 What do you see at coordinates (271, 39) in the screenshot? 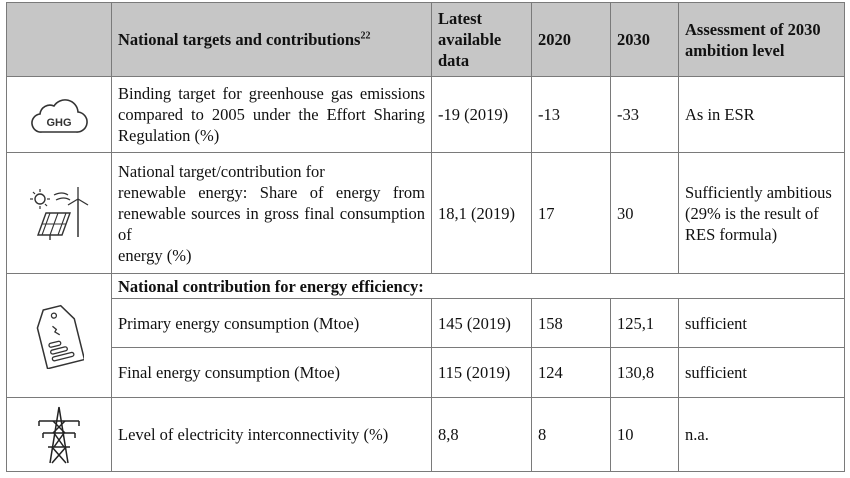
I see `targets-header: National targets and contributions22` at bounding box center [271, 39].